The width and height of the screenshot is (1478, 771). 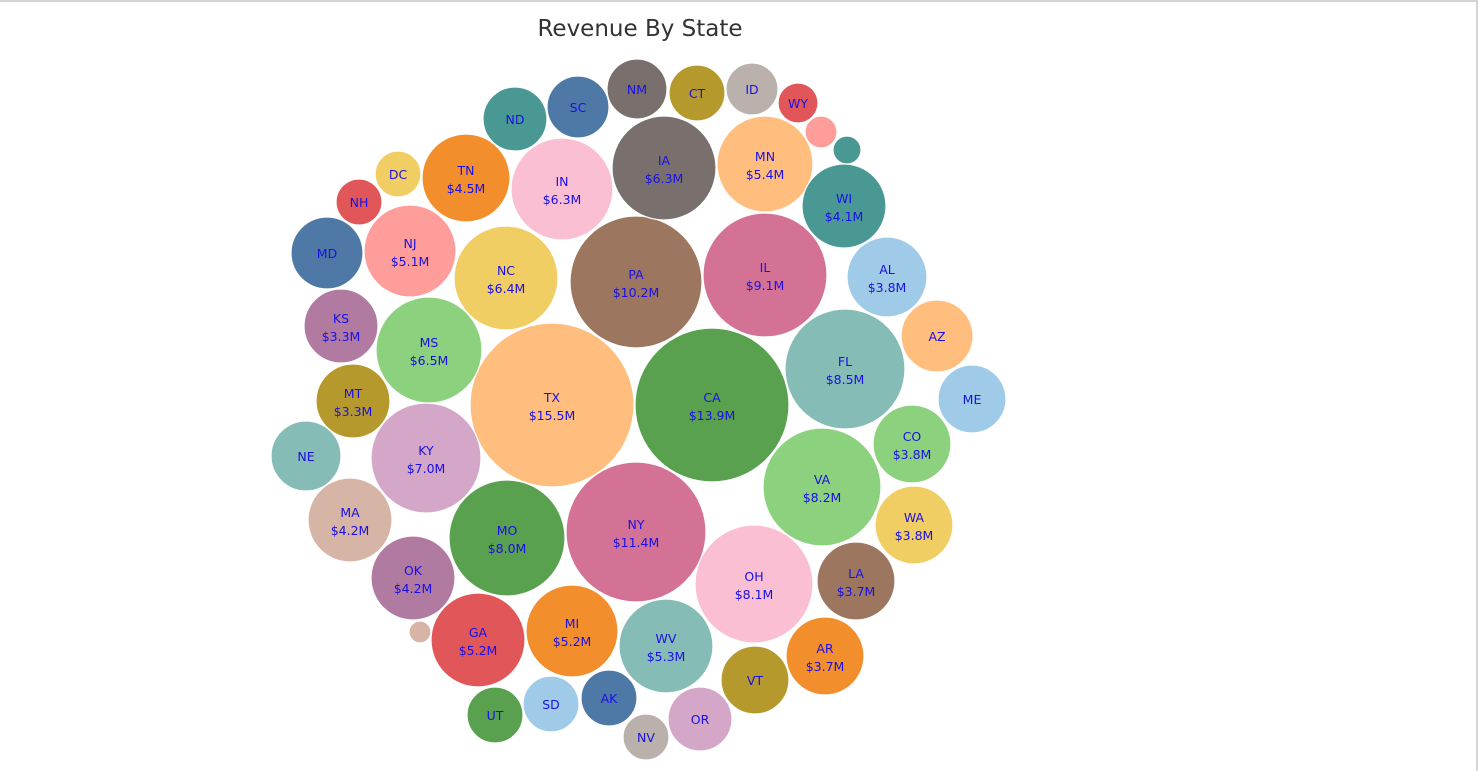 I want to click on bubble-in: IN $6.3M, so click(x=562, y=189).